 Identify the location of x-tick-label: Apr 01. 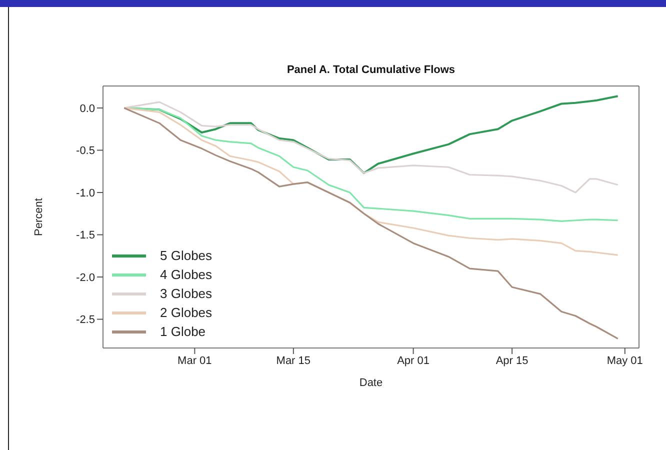
(413, 360).